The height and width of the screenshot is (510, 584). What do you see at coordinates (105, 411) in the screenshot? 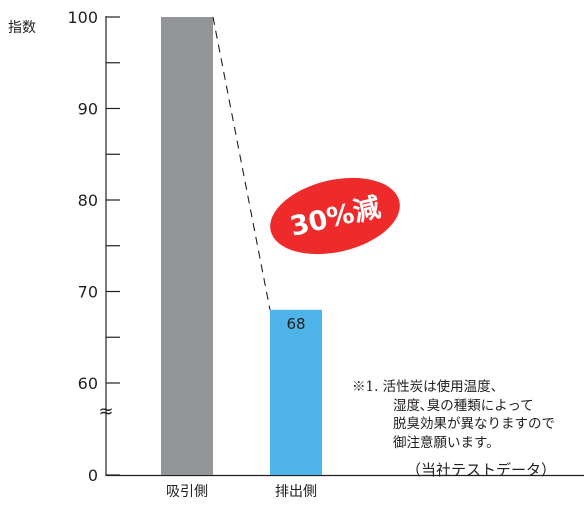
I see `axis-break-symbol: ≈` at bounding box center [105, 411].